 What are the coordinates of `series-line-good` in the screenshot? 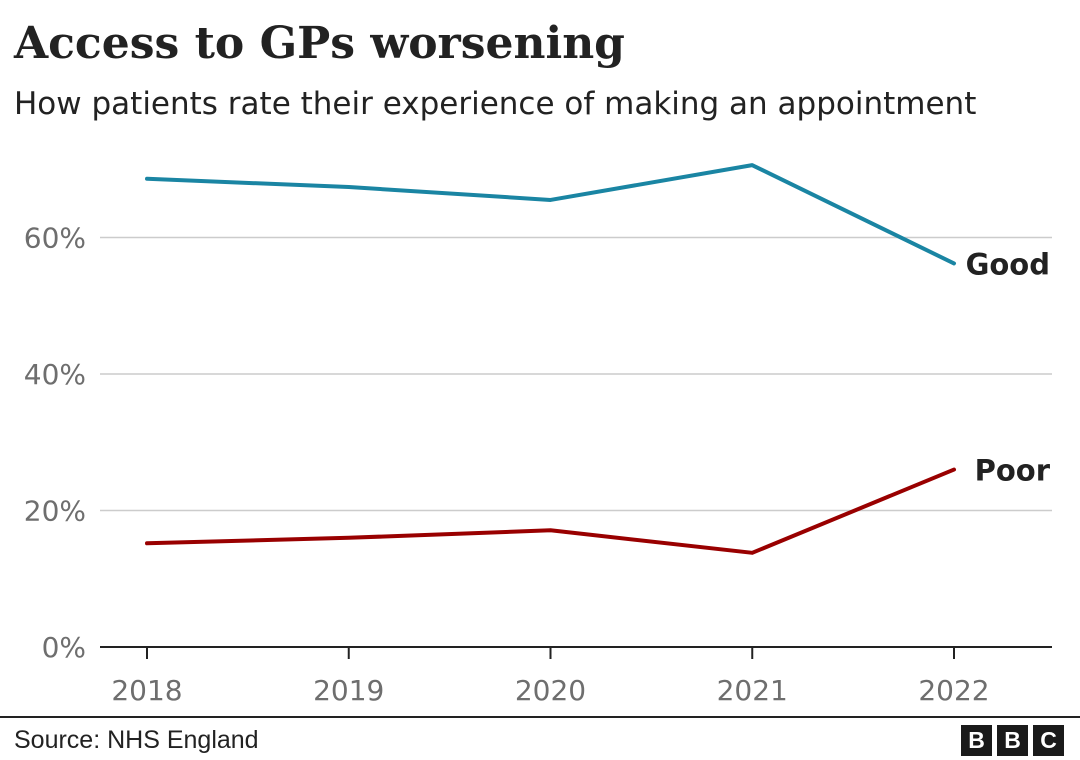 It's located at (550, 214).